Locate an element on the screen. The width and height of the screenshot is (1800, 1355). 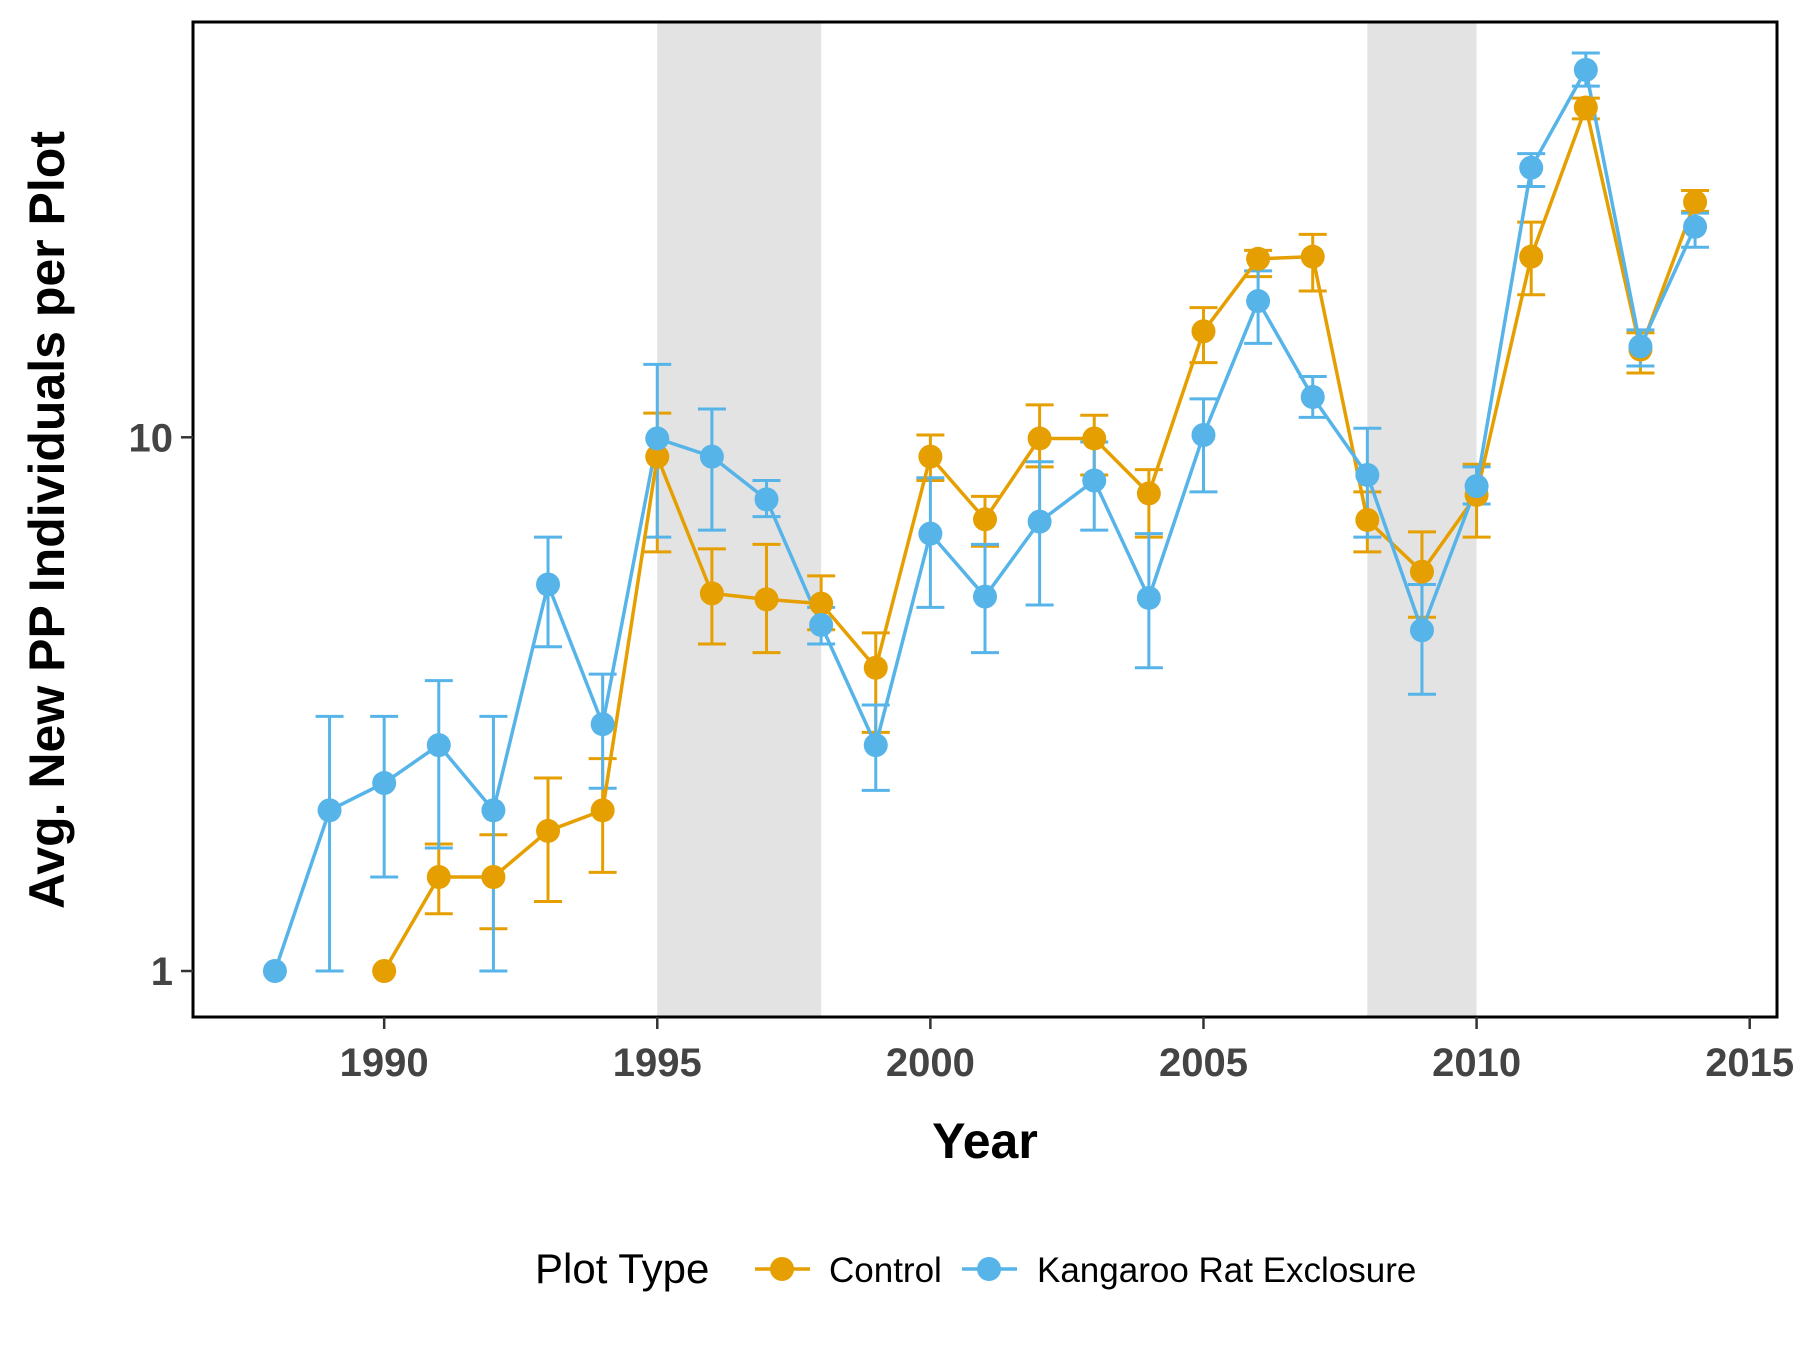
y-tick-label: 10 is located at coordinates (151, 438).